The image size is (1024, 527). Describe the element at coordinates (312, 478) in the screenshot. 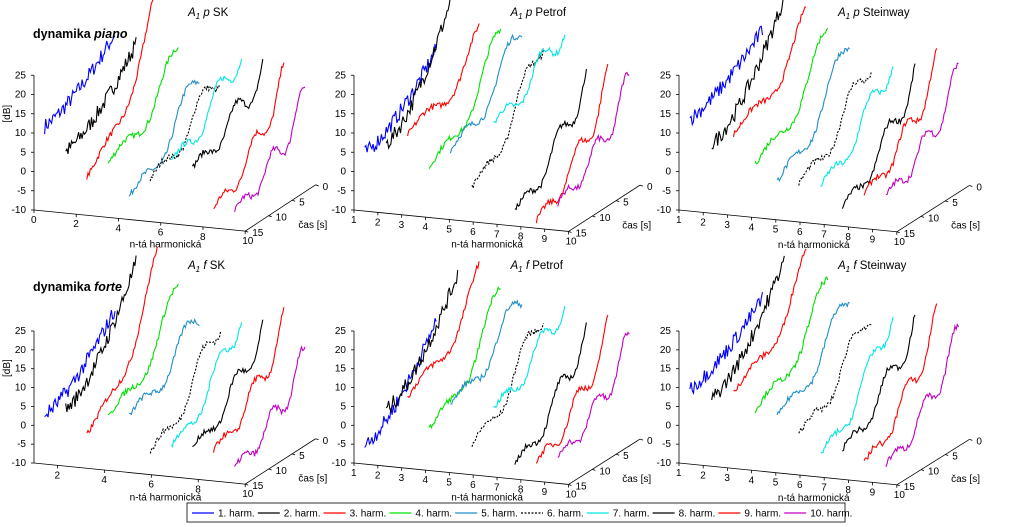

I see `time-axis-label: čas [s]` at that location.